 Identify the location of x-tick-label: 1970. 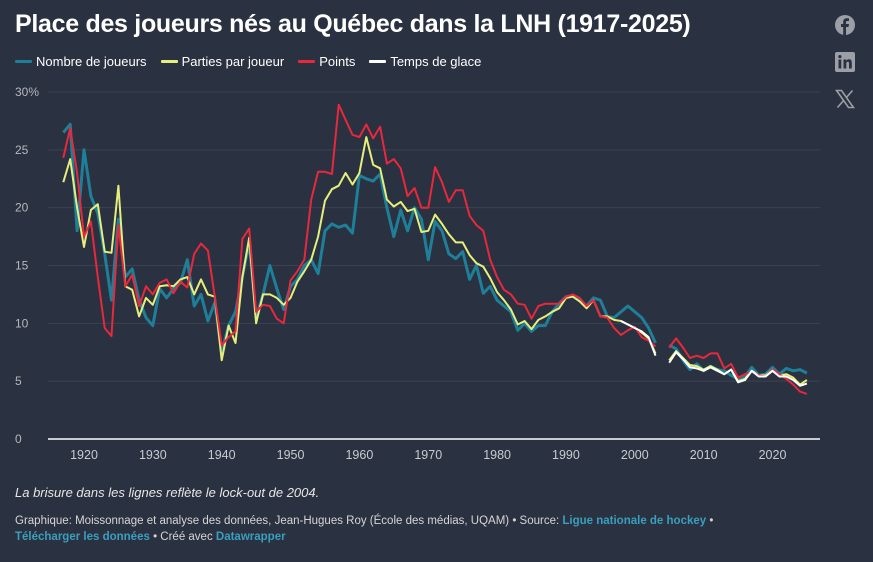
(428, 455).